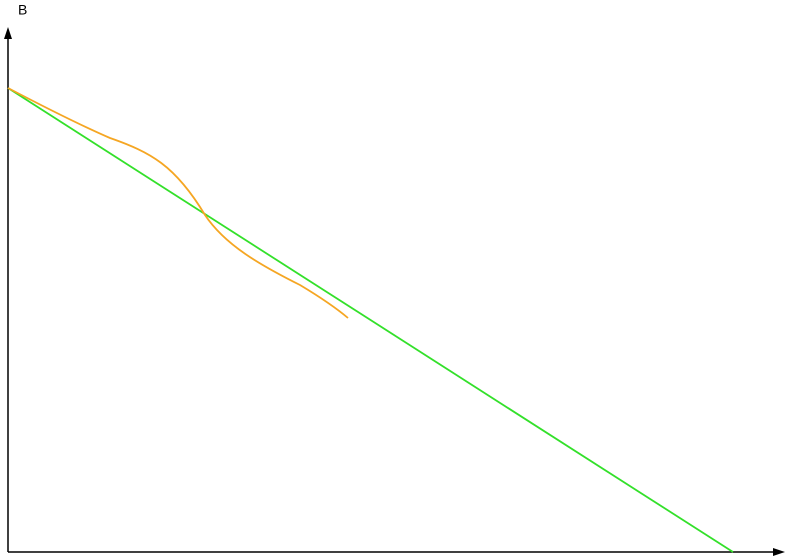 This screenshot has height=558, width=786. I want to click on x-axis-arrow, so click(779, 552).